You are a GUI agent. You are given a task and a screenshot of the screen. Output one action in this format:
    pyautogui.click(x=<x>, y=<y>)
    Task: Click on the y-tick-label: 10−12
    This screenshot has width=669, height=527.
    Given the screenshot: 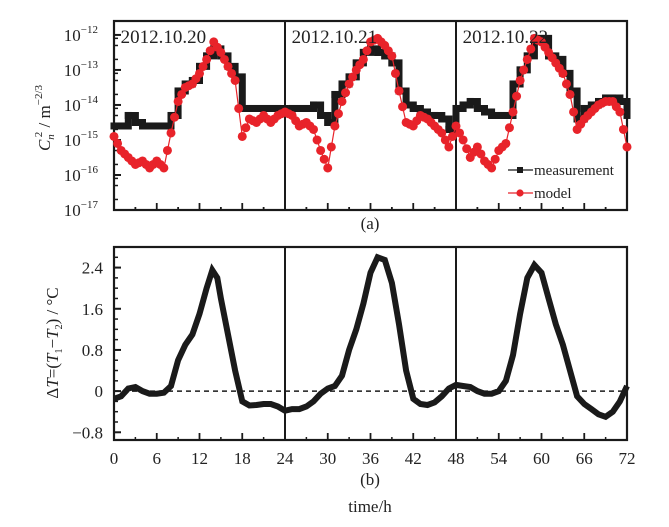 What is the action you would take?
    pyautogui.click(x=81, y=34)
    